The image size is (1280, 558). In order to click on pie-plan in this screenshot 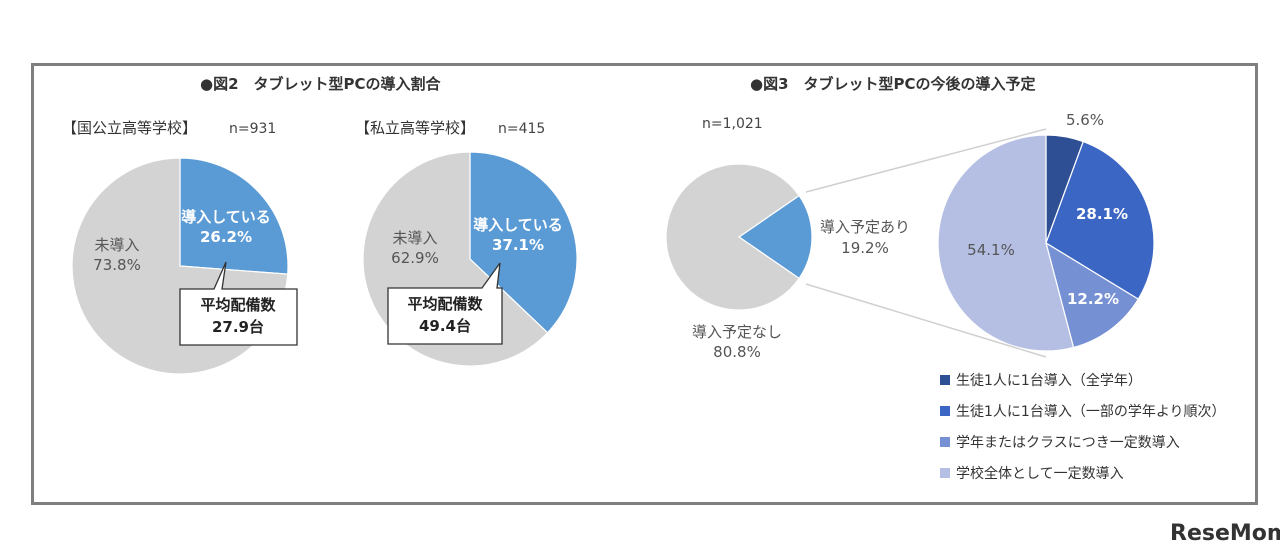, I will do `click(739, 237)`.